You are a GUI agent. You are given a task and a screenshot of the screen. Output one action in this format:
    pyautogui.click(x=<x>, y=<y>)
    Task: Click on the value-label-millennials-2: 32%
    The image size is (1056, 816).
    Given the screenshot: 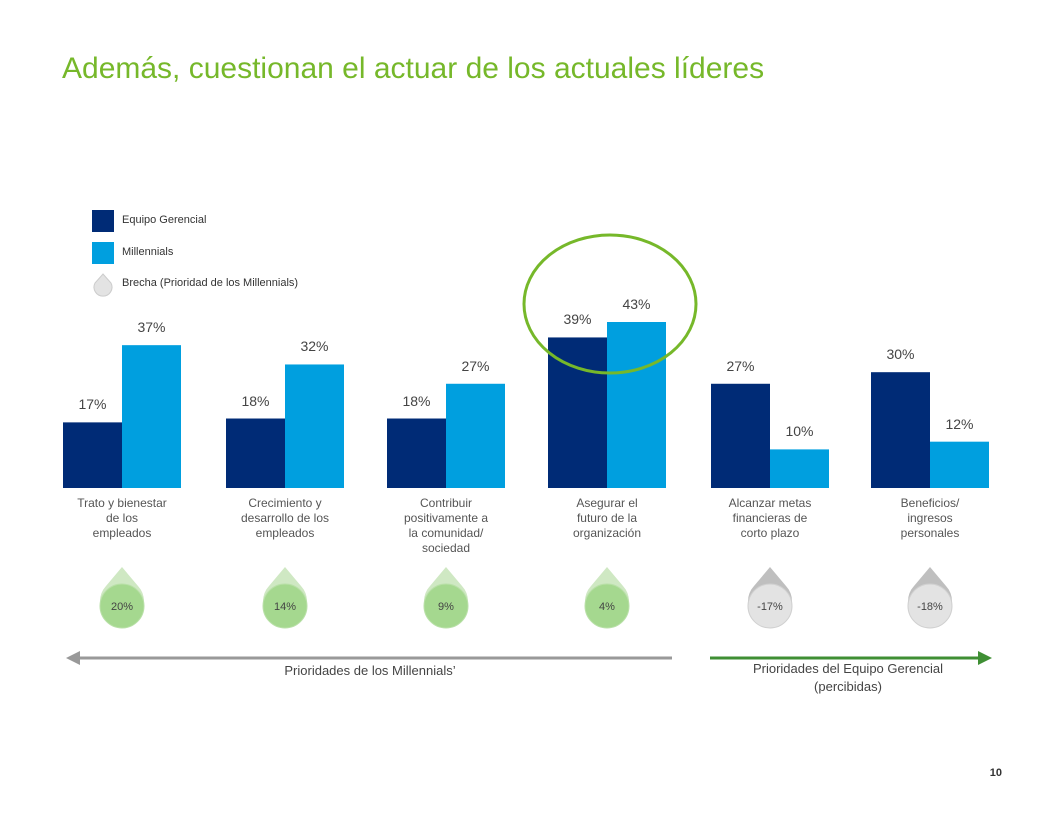 What is the action you would take?
    pyautogui.click(x=314, y=346)
    